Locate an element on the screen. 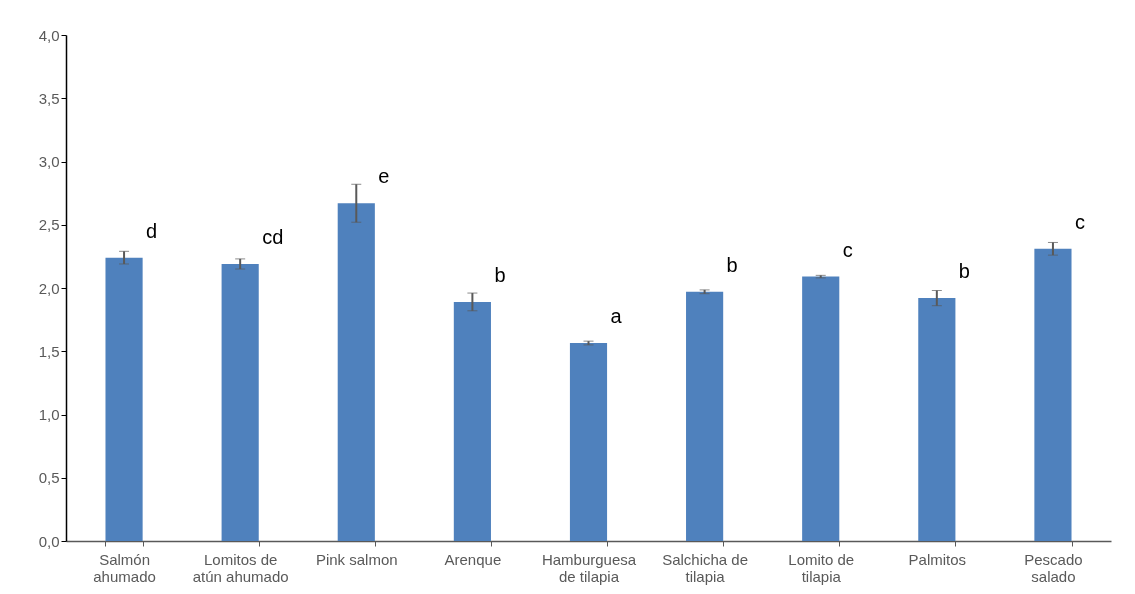  y-tick-label: 1,5 is located at coordinates (49, 351).